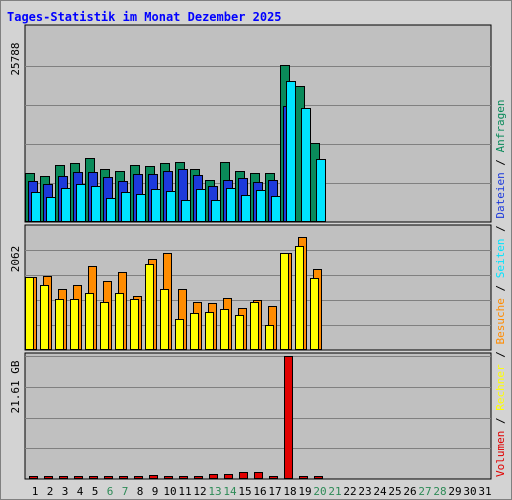 The image size is (512, 500). Describe the element at coordinates (500, 387) in the screenshot. I see `legend-item: Rechner` at that location.